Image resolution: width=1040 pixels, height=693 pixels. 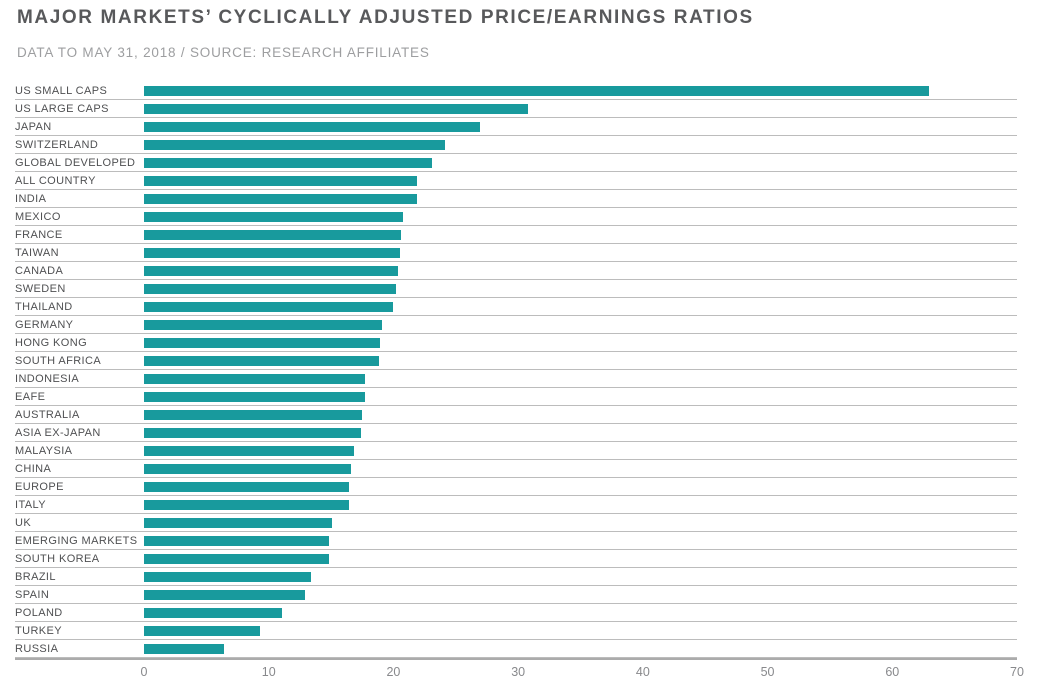 I want to click on x-tick-label: 40, so click(x=642, y=672).